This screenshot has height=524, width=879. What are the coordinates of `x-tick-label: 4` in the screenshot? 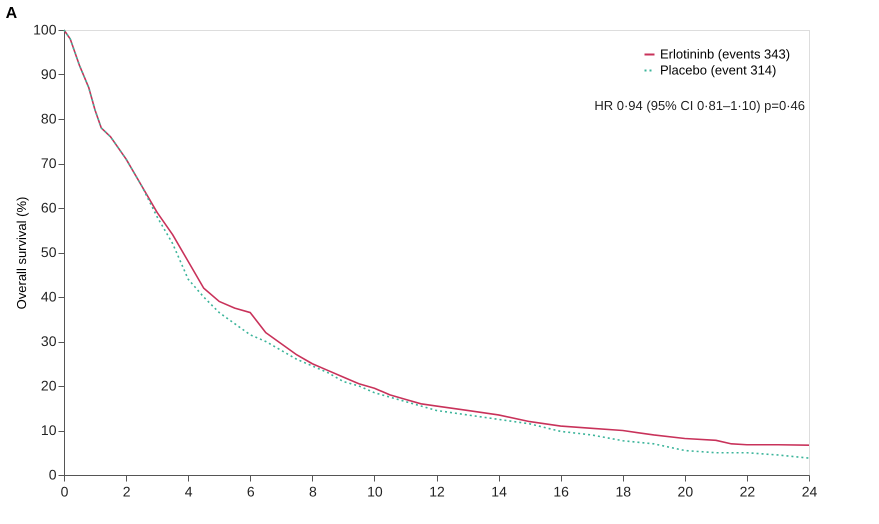 It's located at (188, 492).